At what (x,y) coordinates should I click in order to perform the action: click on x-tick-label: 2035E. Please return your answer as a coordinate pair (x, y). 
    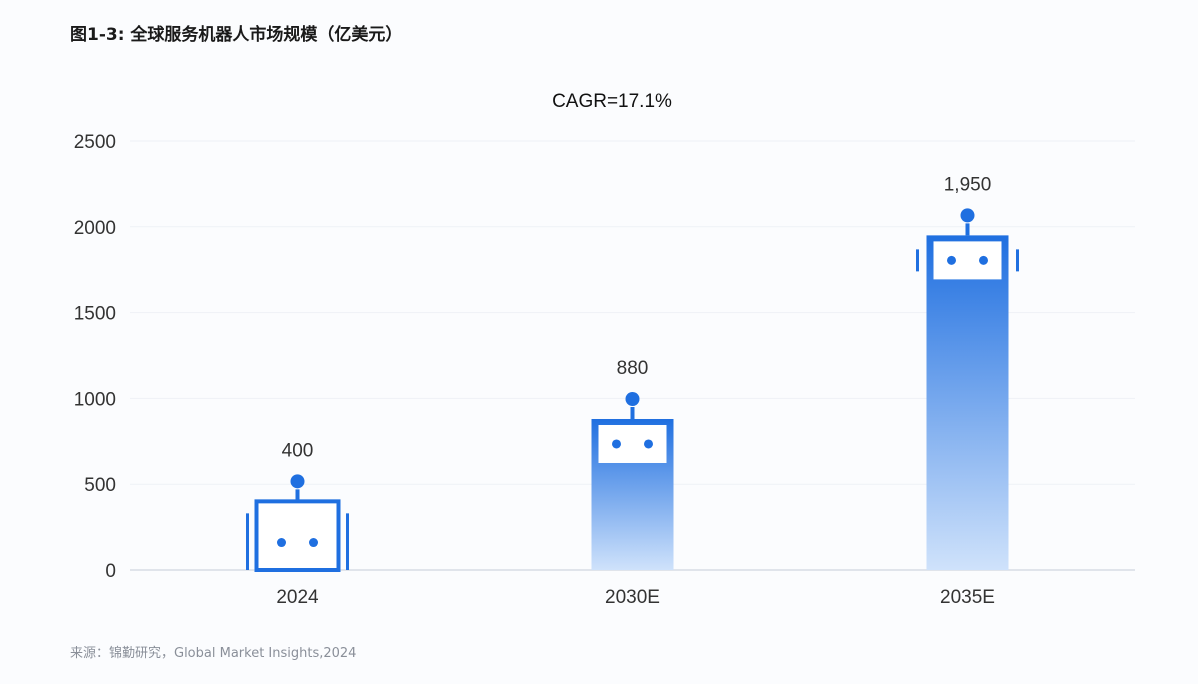
    Looking at the image, I should click on (967, 597).